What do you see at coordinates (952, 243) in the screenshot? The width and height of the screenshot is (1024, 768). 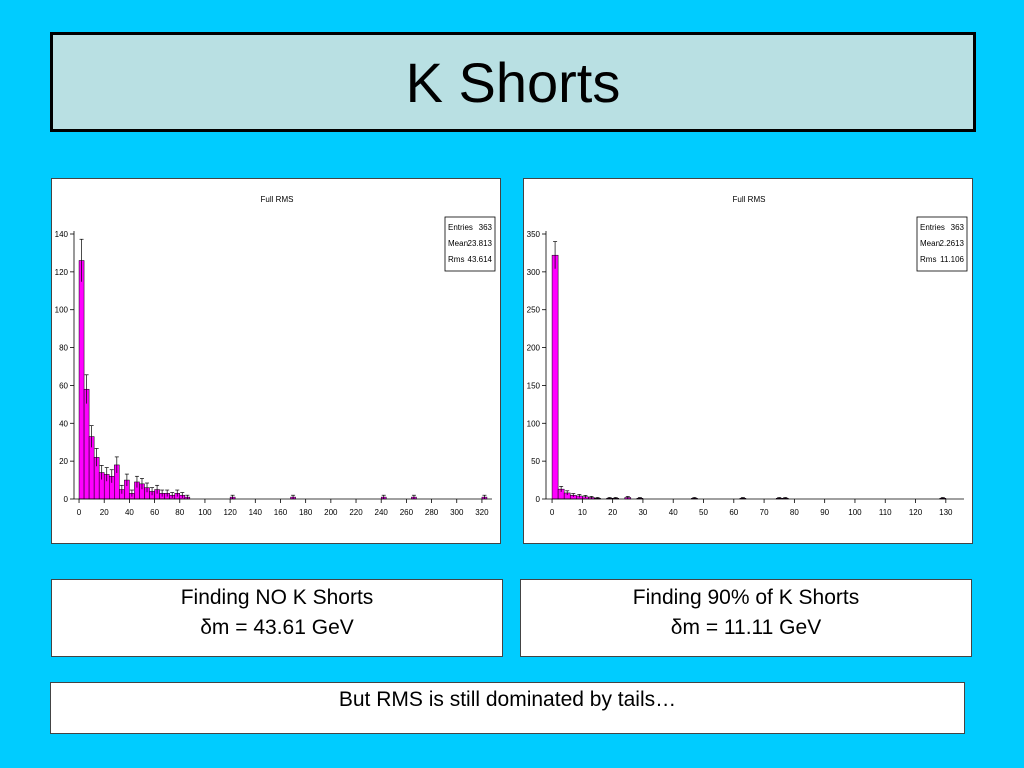 I see `stats-value: 2.2613` at bounding box center [952, 243].